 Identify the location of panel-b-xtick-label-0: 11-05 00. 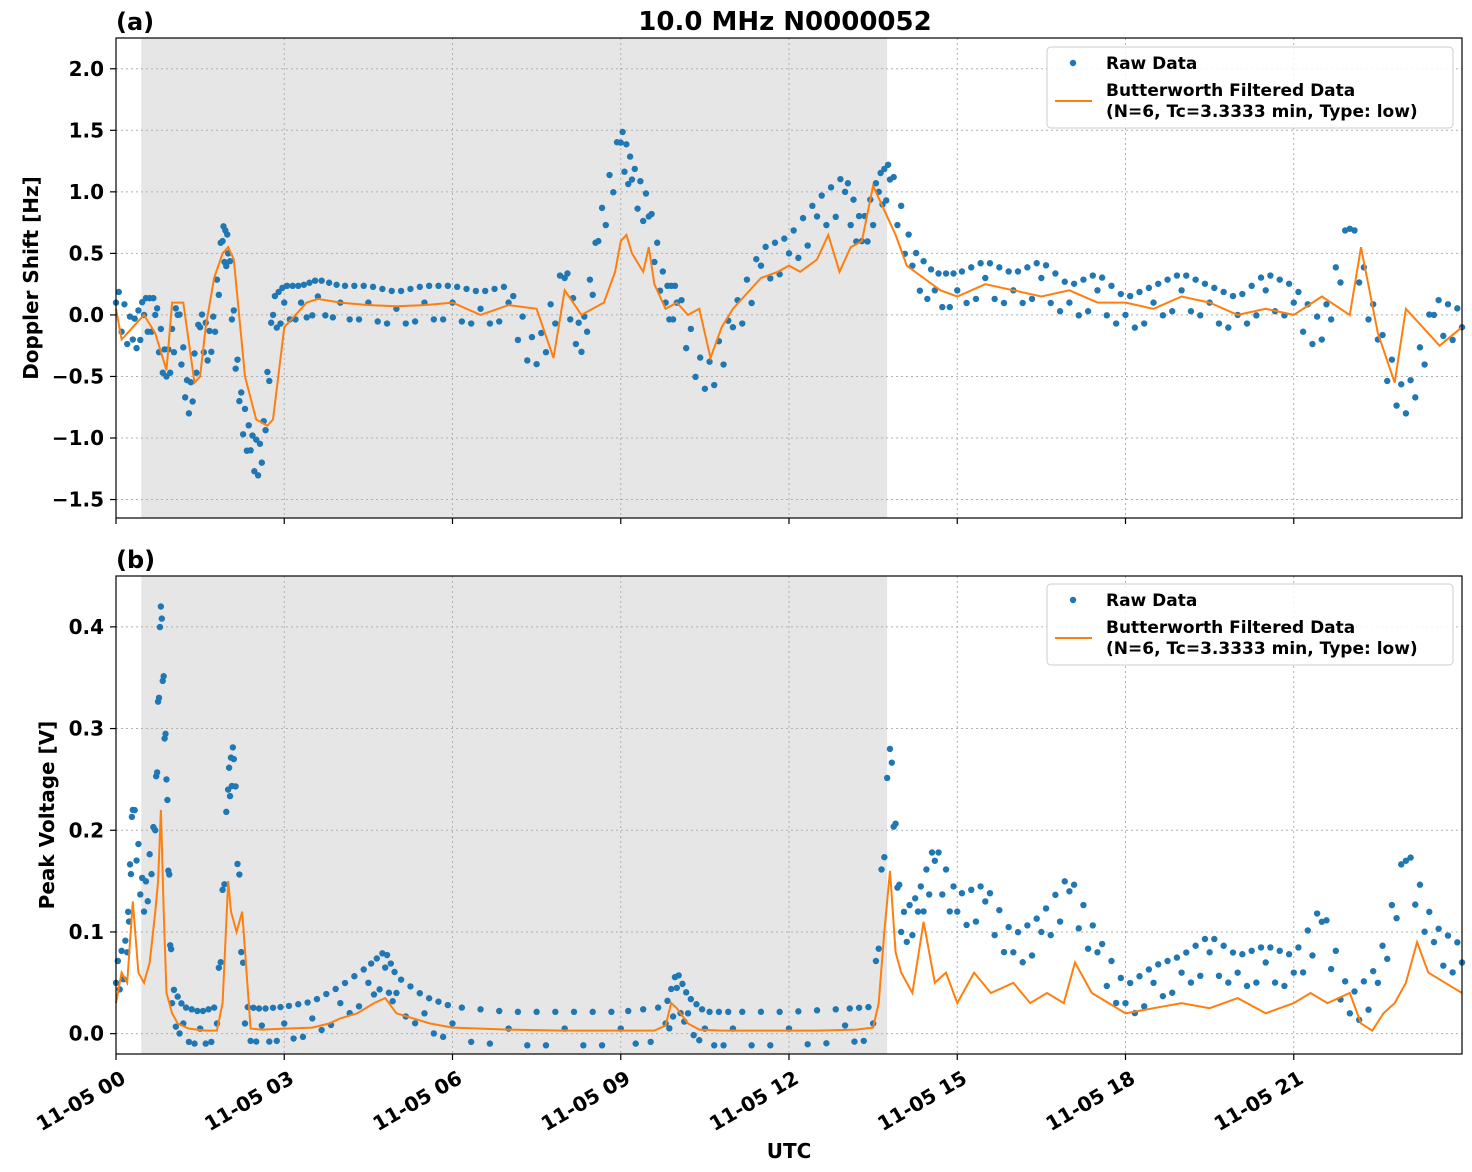
(81, 1101).